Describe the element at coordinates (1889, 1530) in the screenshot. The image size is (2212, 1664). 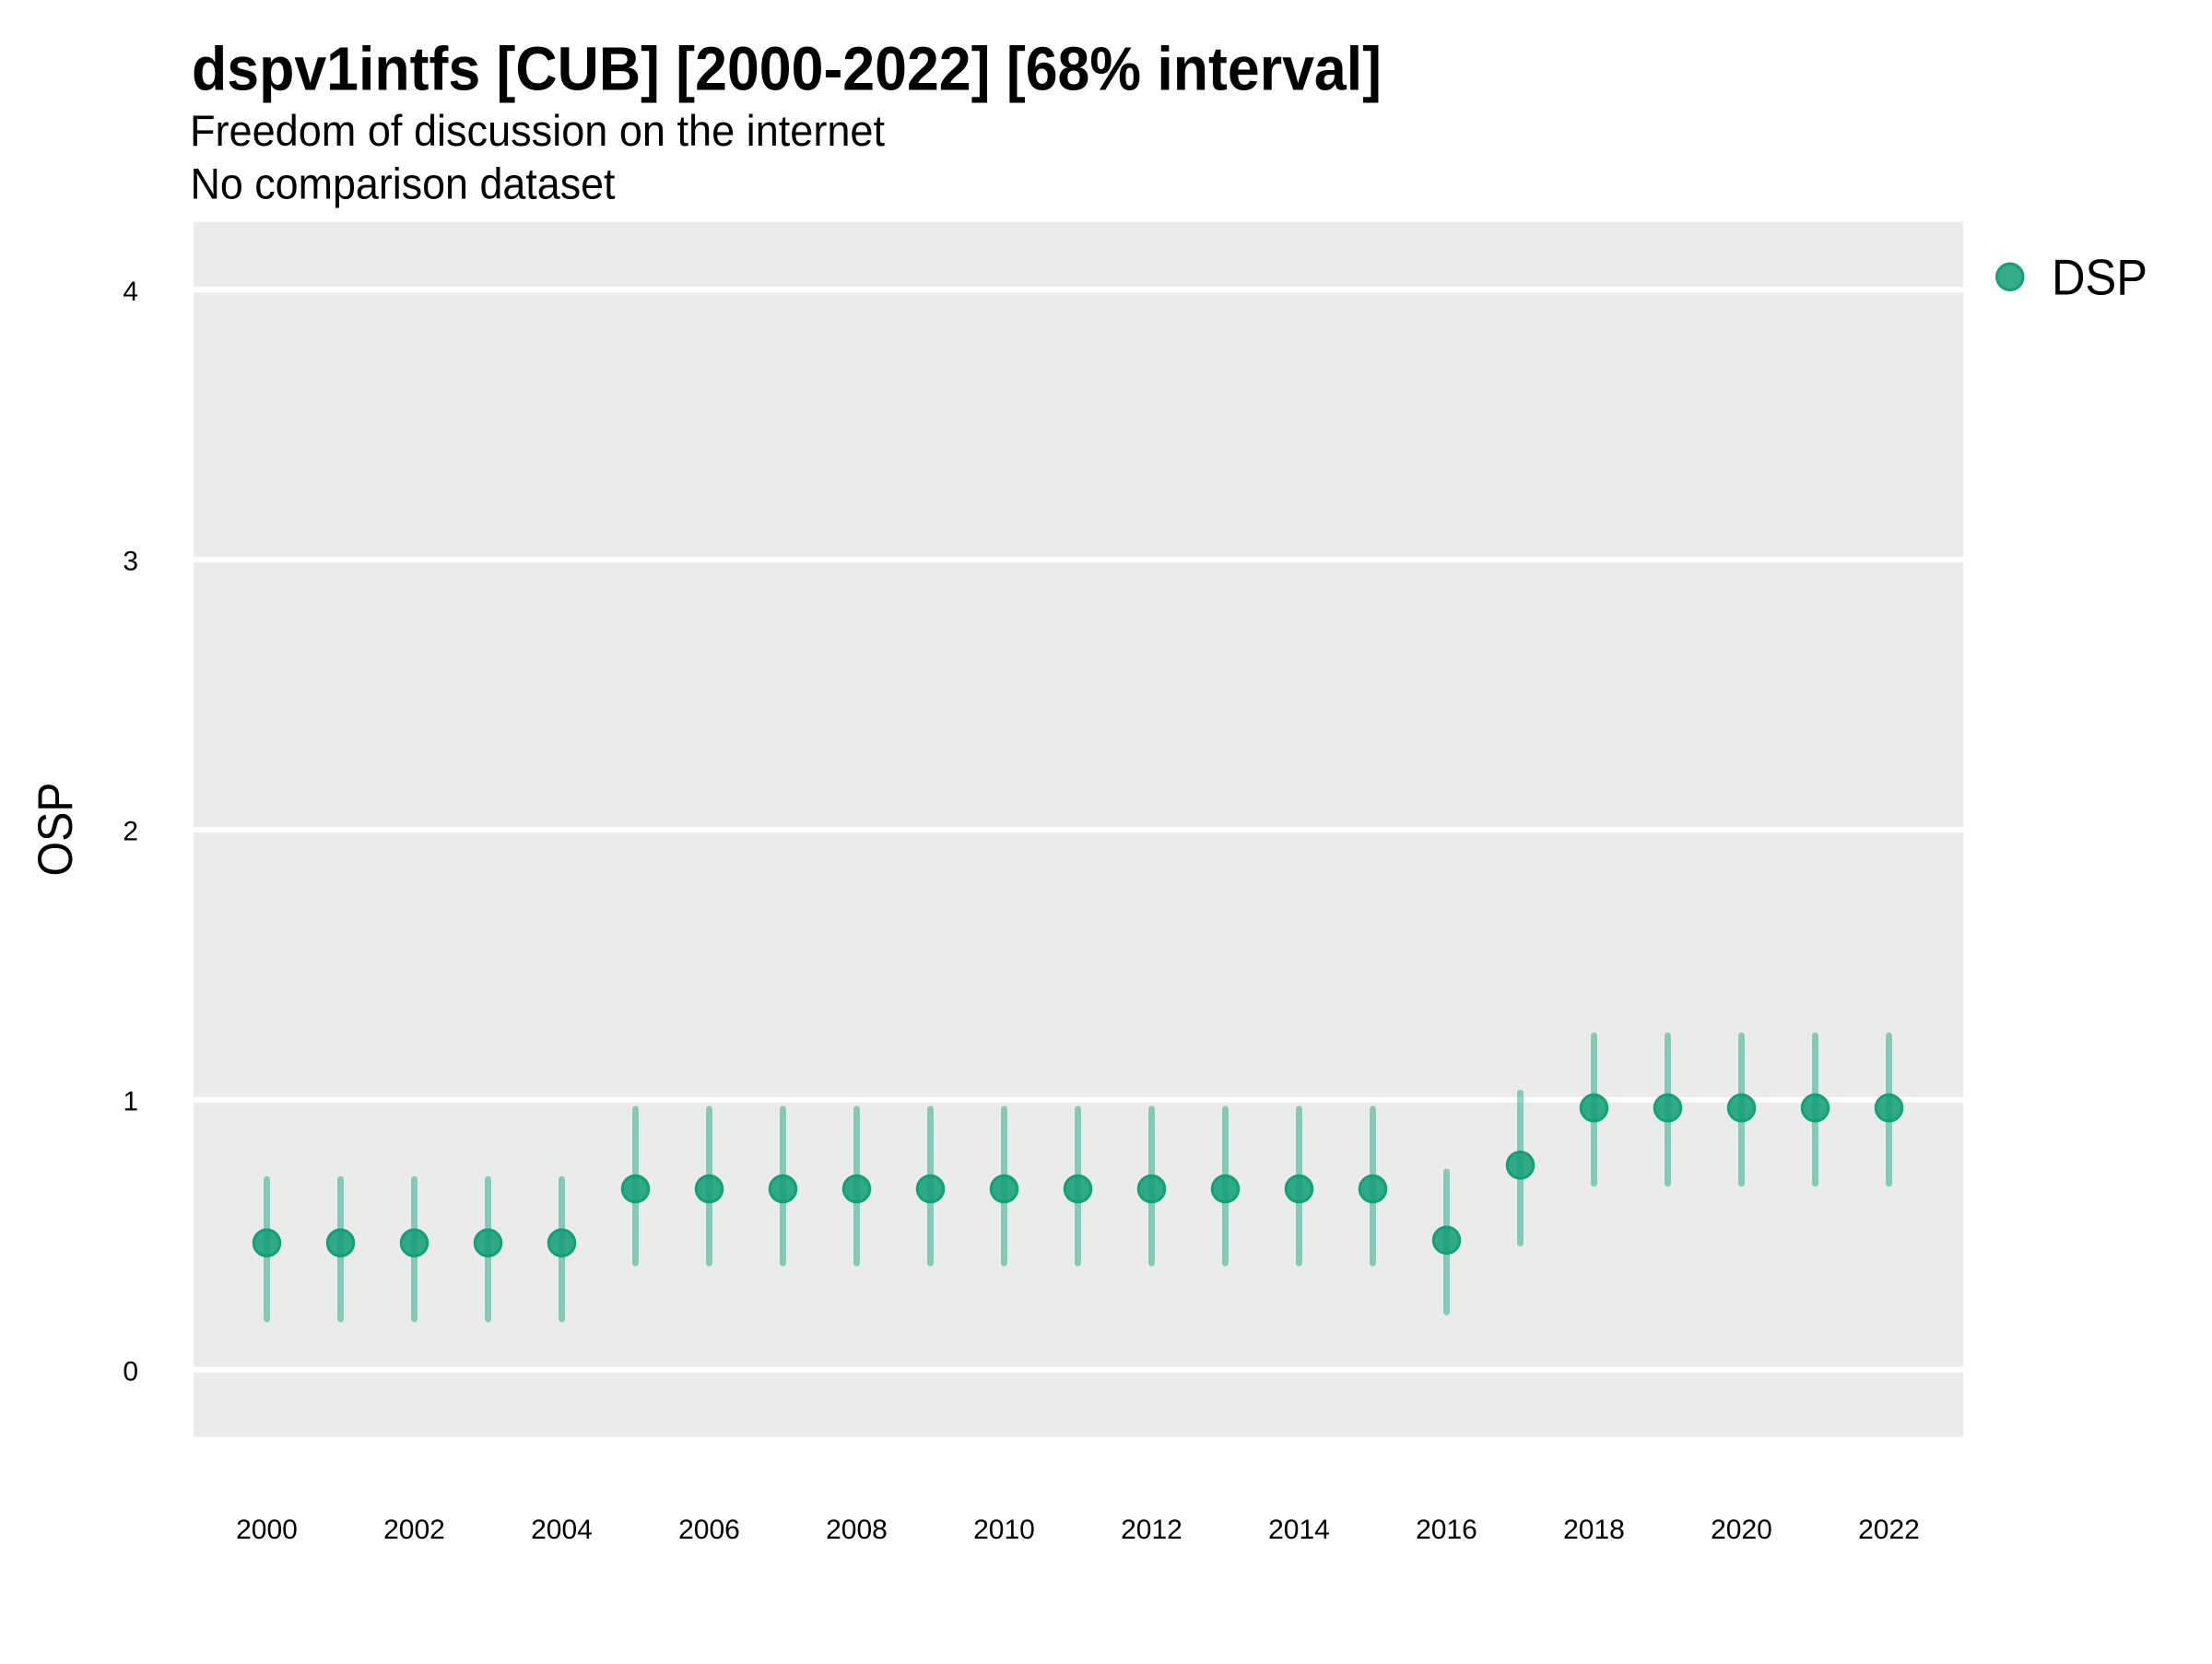
I see `svg-text: 2022` at that location.